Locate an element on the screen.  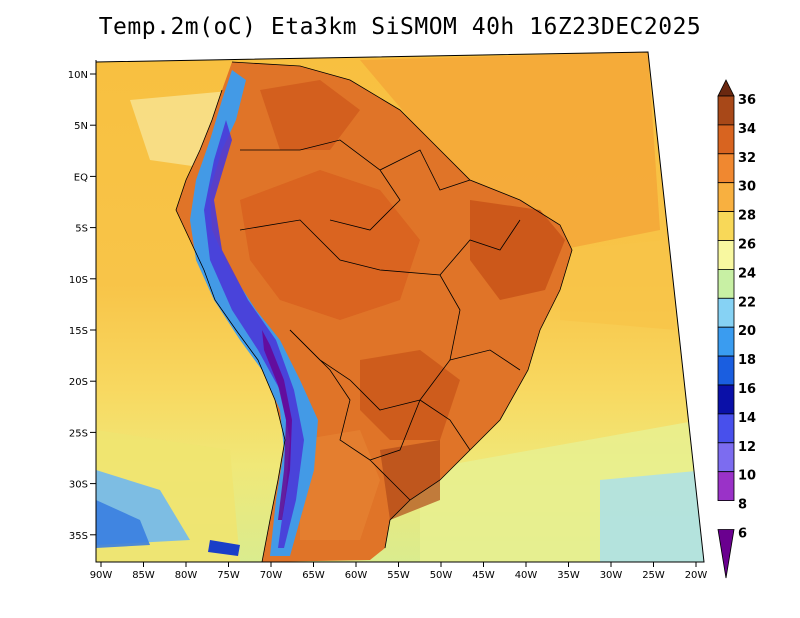
colorbar-label: 20 is located at coordinates (747, 331).